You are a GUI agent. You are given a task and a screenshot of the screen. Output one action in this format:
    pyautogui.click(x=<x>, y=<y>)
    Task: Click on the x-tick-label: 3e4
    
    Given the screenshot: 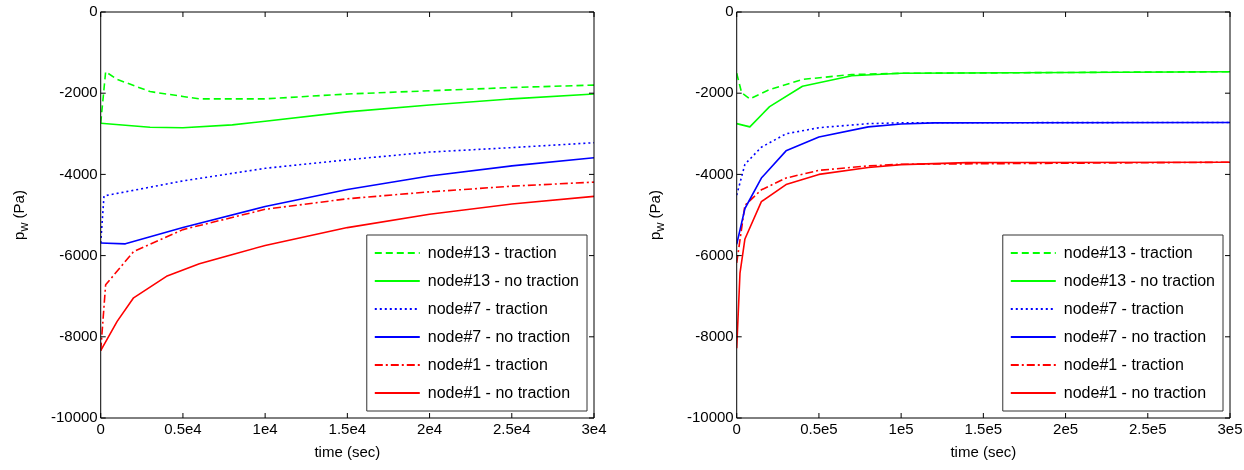 What is the action you would take?
    pyautogui.click(x=594, y=429)
    